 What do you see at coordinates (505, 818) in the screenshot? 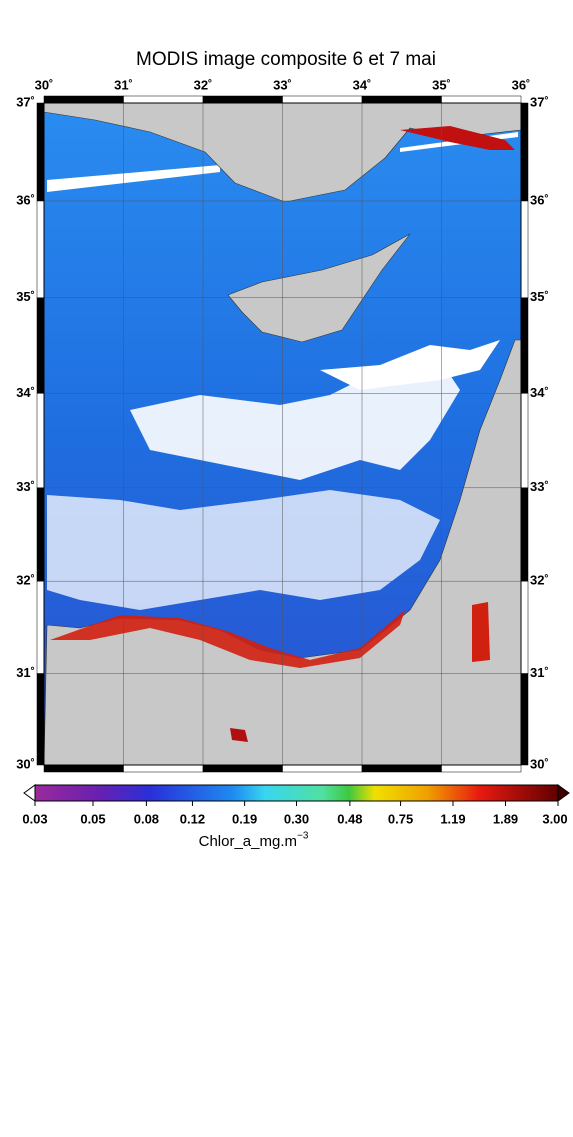
I see `colorbar-tick-label: 1.89` at bounding box center [505, 818].